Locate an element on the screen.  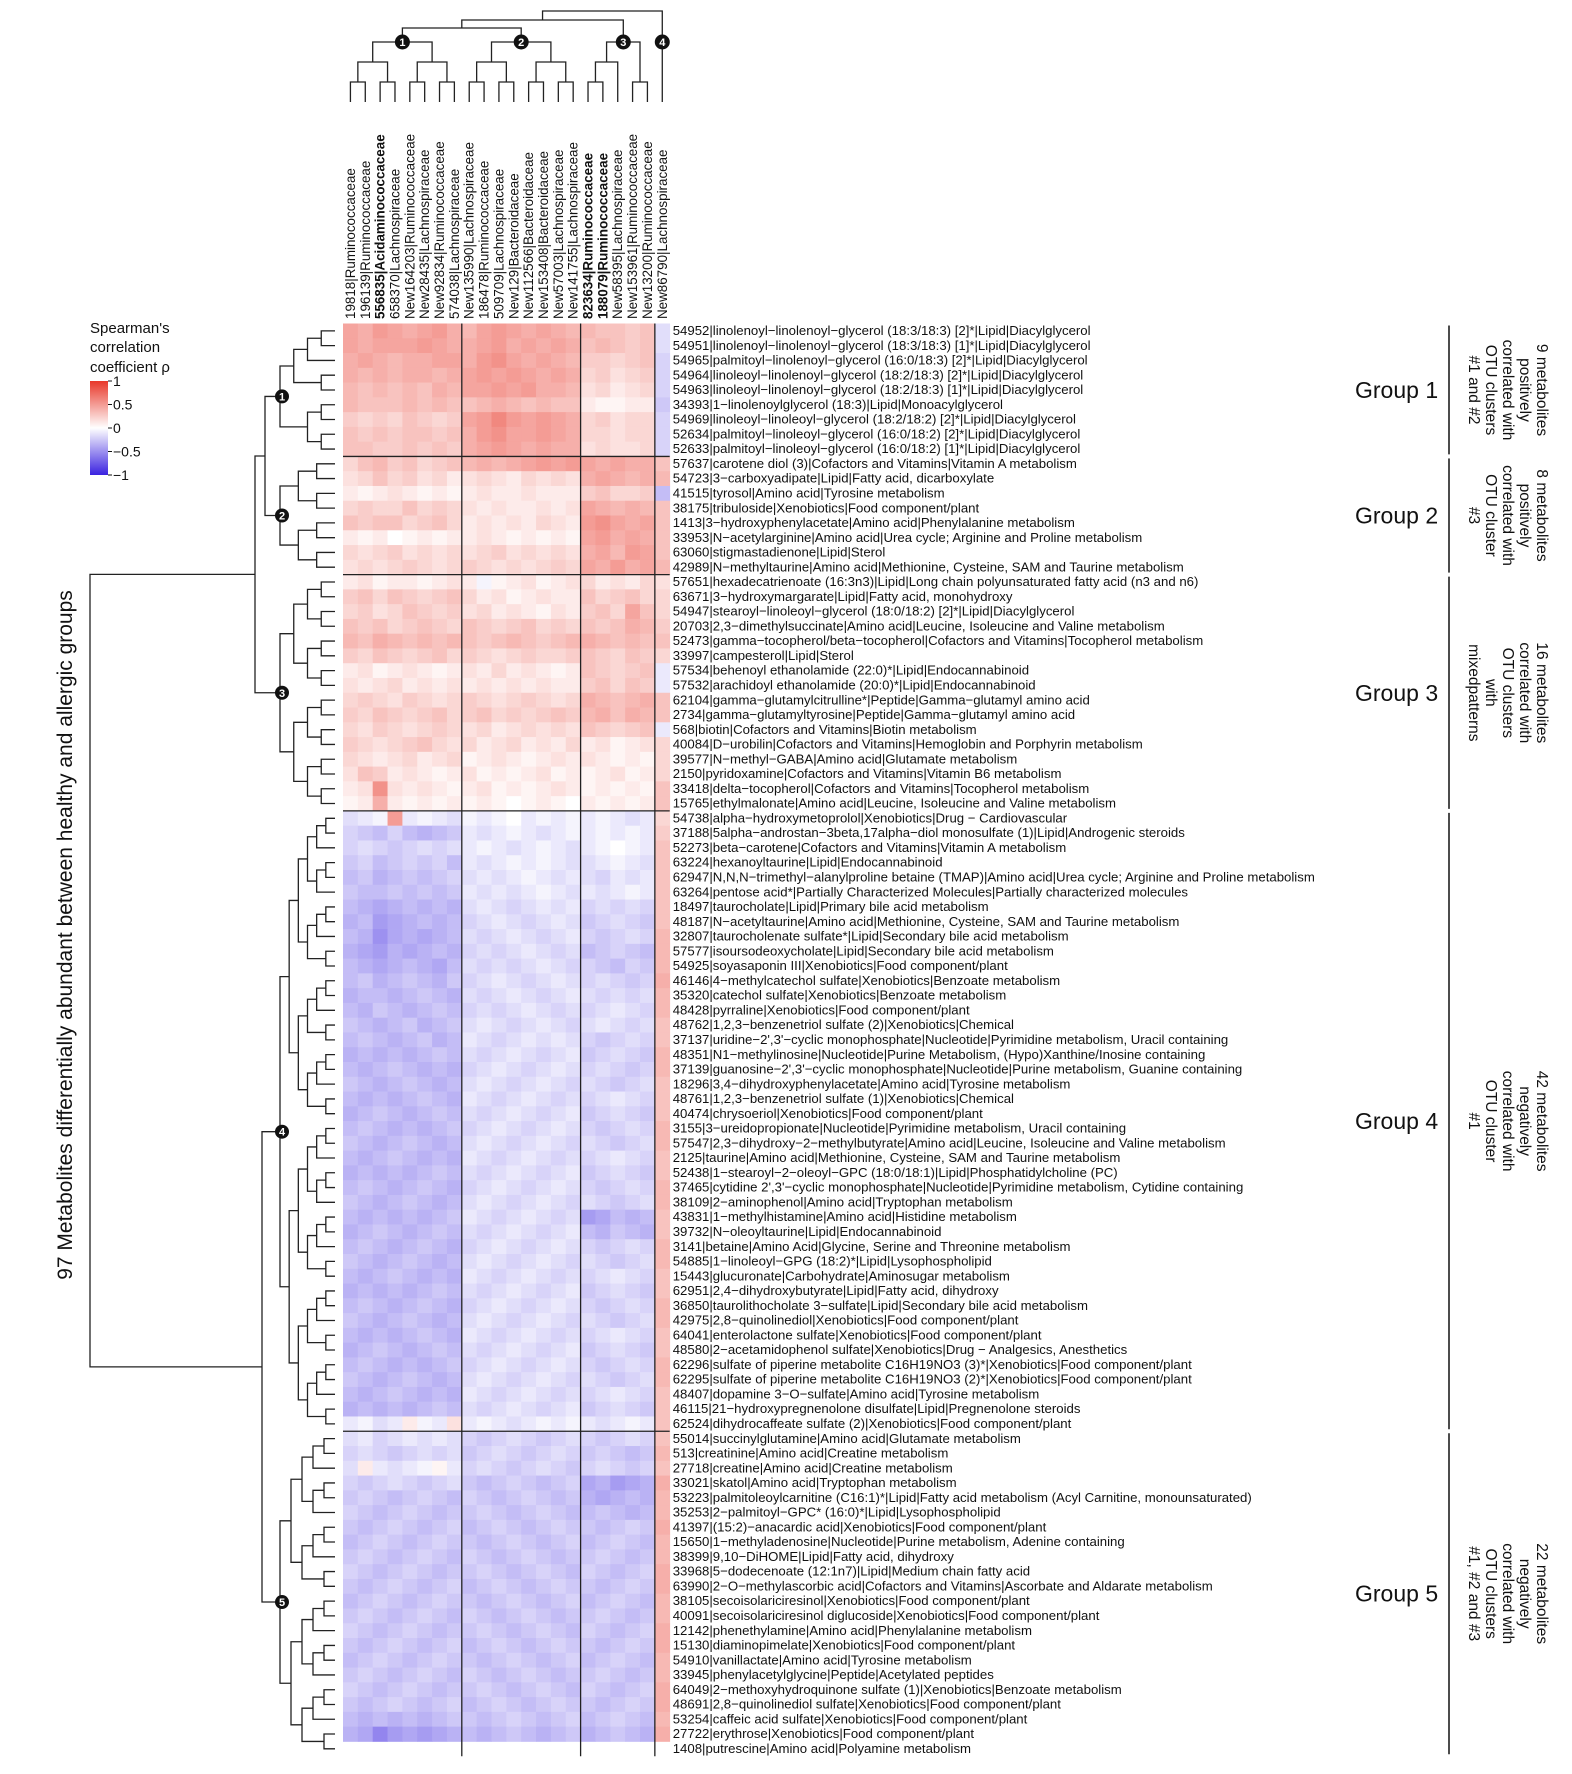
legend-tick-label: 1 is located at coordinates (117, 381).